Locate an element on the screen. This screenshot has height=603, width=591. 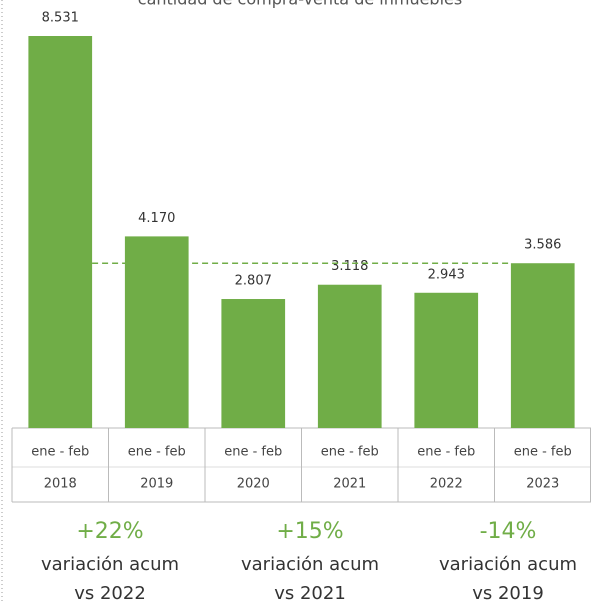
value-label: 3.586 is located at coordinates (542, 245).